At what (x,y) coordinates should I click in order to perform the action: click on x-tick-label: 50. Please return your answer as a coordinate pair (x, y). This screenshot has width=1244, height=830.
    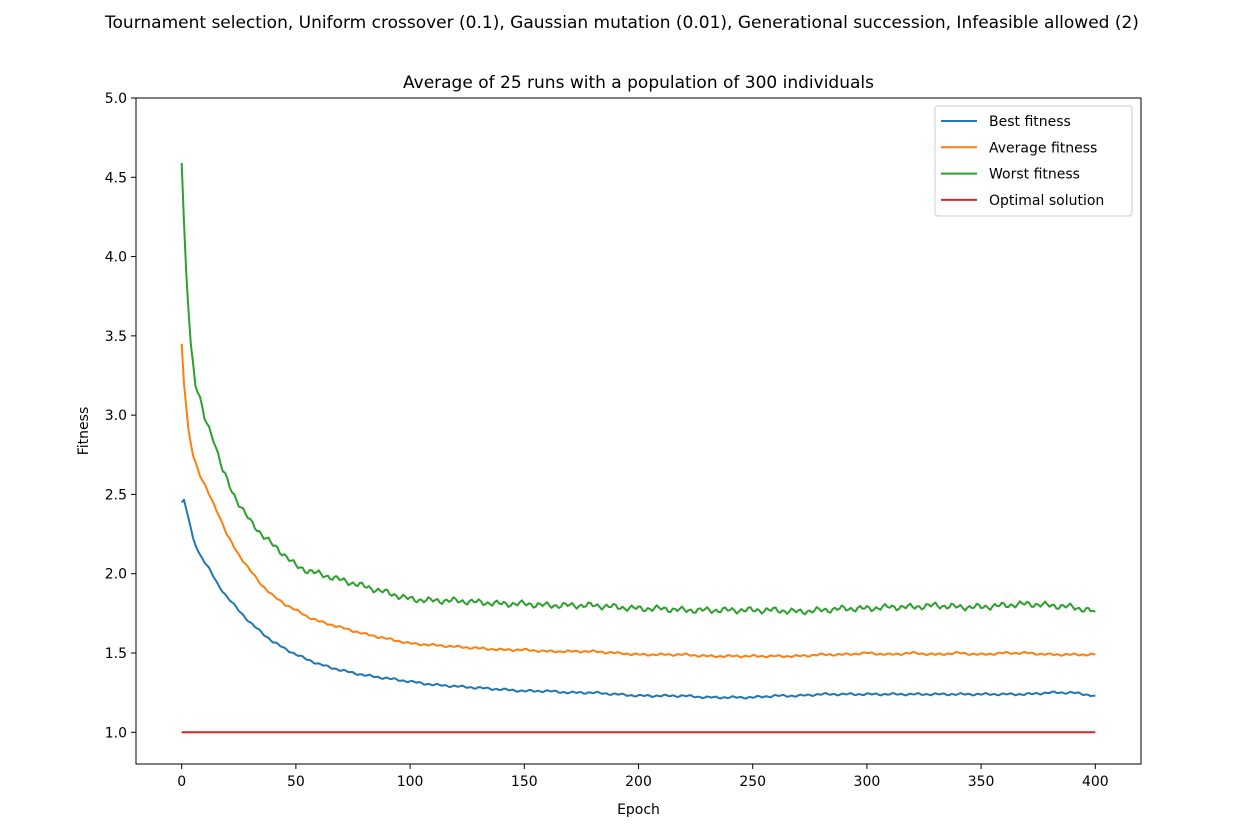
    Looking at the image, I should click on (296, 782).